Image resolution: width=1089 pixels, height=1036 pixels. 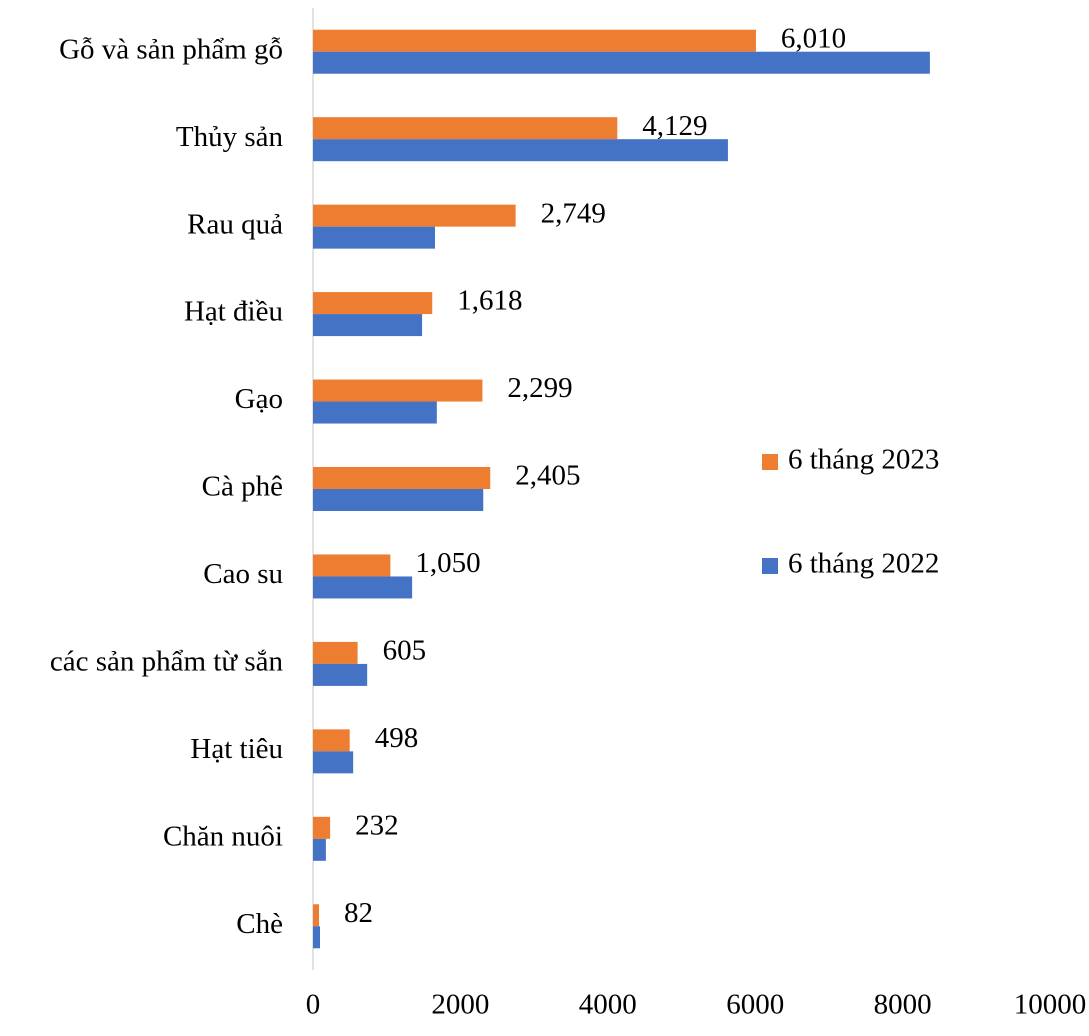 I want to click on legend-label: 6 tháng 2022, so click(x=863, y=564).